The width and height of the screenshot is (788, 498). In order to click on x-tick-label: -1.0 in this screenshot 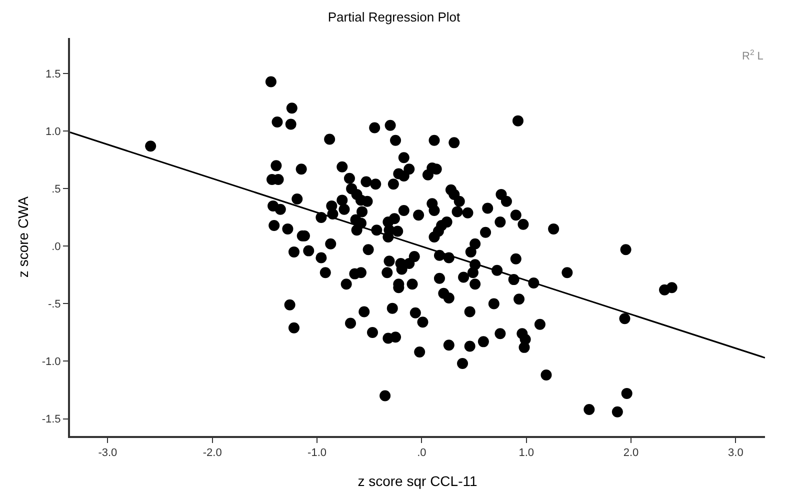, I will do `click(317, 453)`.